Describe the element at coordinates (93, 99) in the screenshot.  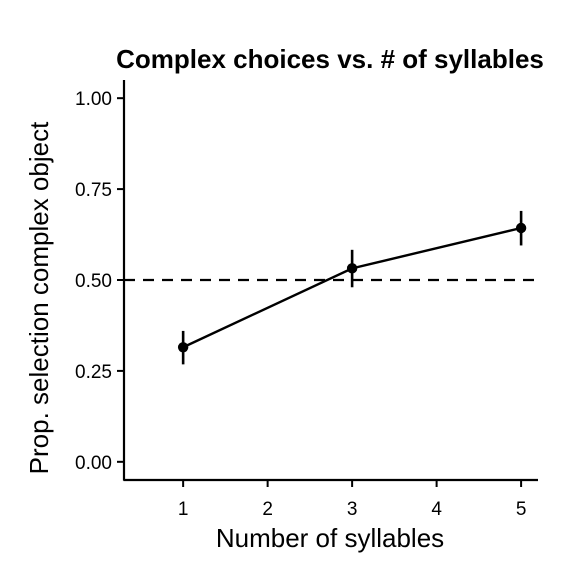
I see `y-tick-label: 1.00` at that location.